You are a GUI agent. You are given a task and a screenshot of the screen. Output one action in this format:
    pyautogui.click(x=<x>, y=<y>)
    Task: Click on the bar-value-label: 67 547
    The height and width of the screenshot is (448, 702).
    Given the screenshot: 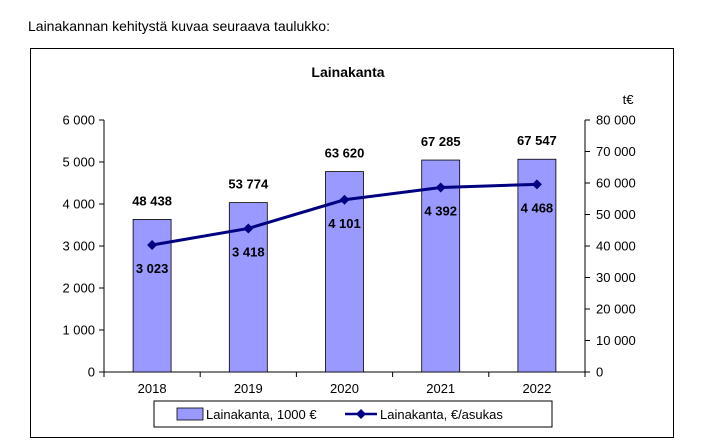 What is the action you would take?
    pyautogui.click(x=537, y=140)
    